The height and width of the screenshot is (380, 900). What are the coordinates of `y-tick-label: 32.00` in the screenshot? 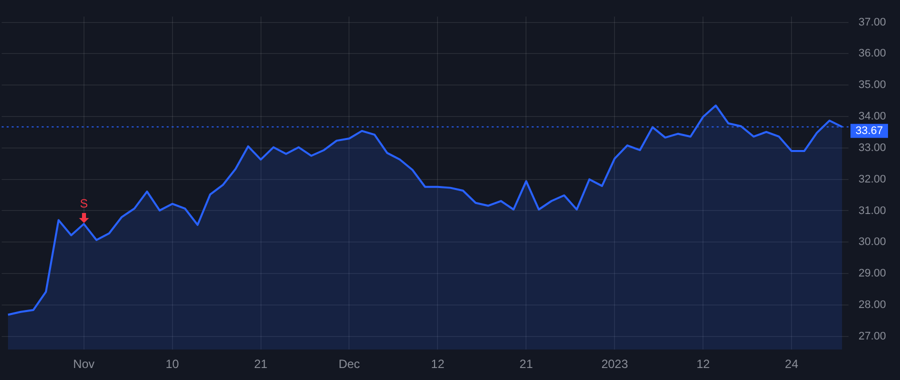 It's located at (872, 179).